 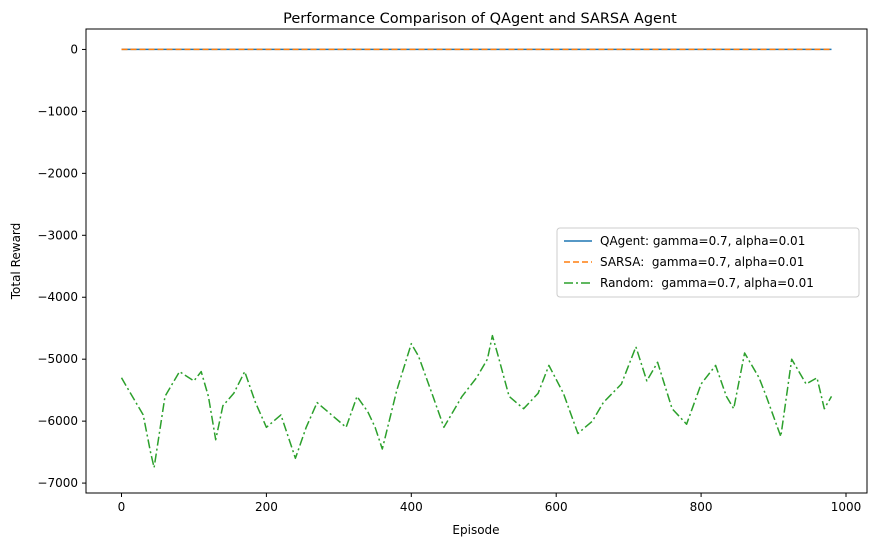 What do you see at coordinates (702, 262) in the screenshot?
I see `legend-label-1: SARSA: gamma=0.7, alpha=0.01` at bounding box center [702, 262].